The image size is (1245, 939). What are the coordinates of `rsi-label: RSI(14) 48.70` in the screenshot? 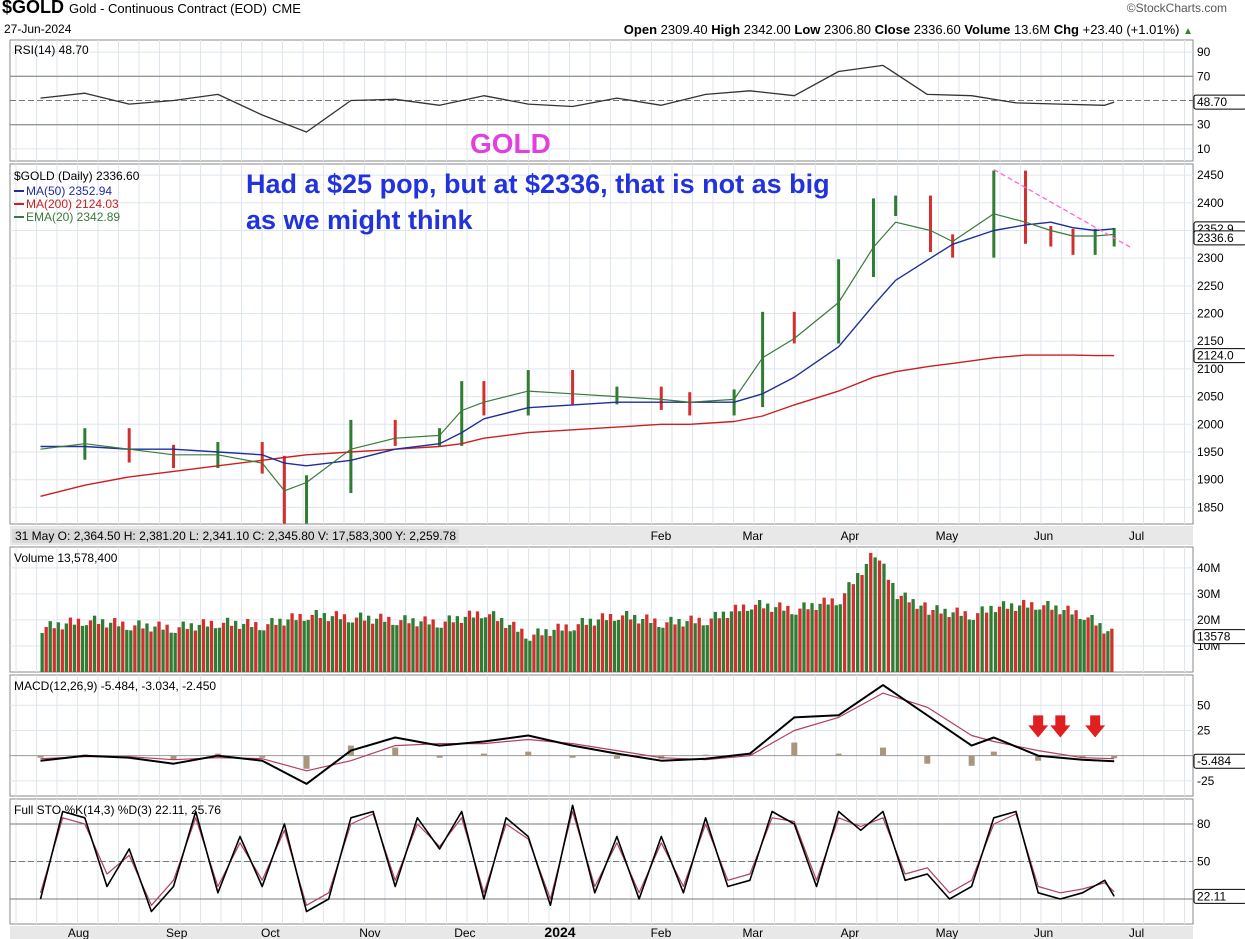 It's located at (51, 50).